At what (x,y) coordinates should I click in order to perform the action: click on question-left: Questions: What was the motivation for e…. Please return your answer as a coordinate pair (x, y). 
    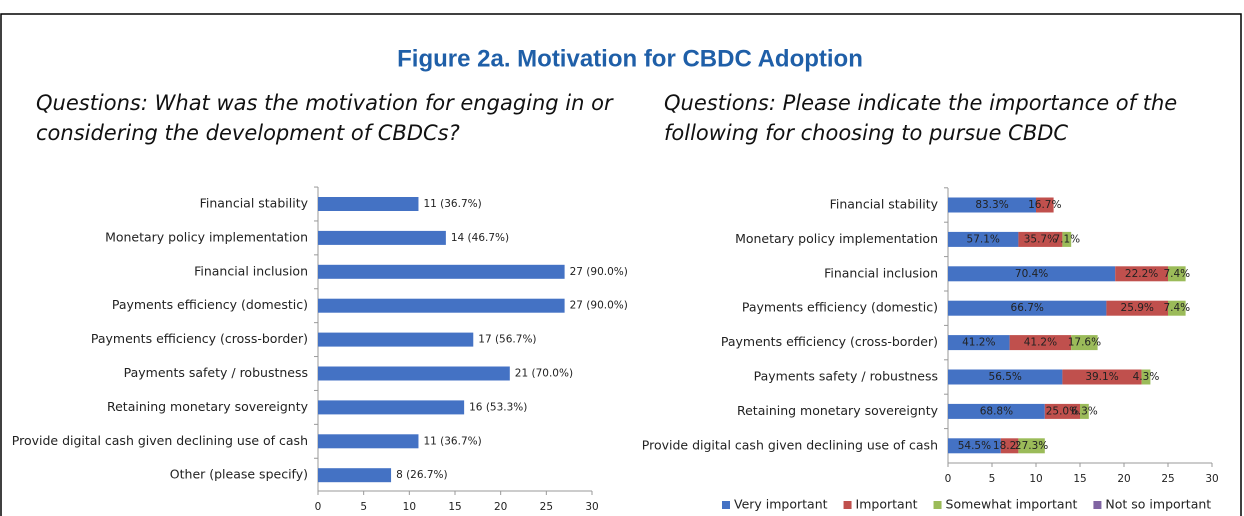
    Looking at the image, I should click on (324, 118).